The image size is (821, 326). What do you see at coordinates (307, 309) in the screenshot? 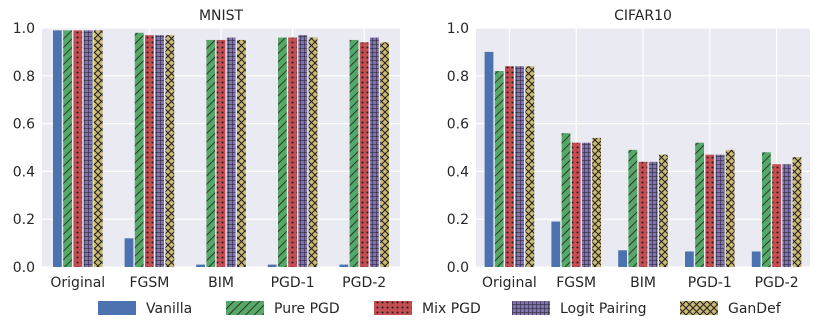
I see `legend-label: Pure PGD` at bounding box center [307, 309].